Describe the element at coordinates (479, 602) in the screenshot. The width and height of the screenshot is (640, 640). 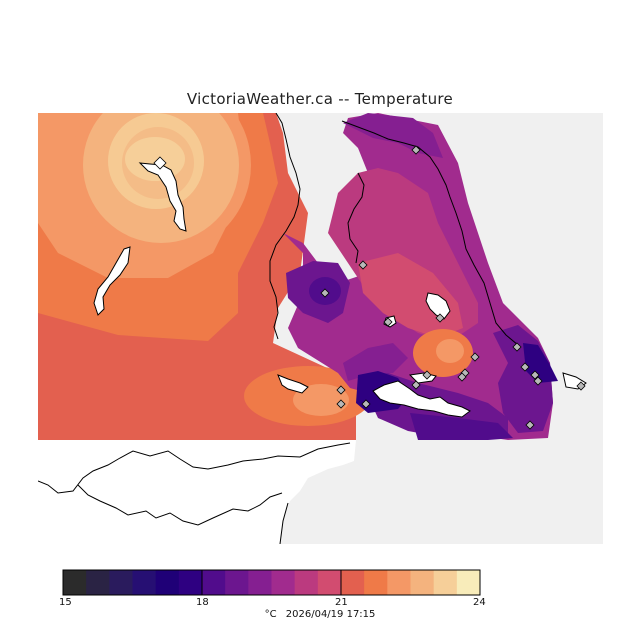
I see `colorbar-tick-24: 24` at that location.